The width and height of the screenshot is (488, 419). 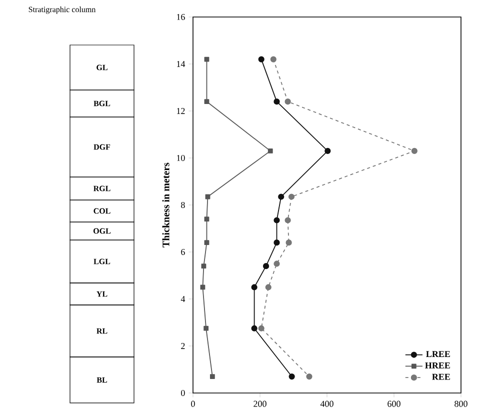 I want to click on y-tick-label: 2, so click(x=183, y=346).